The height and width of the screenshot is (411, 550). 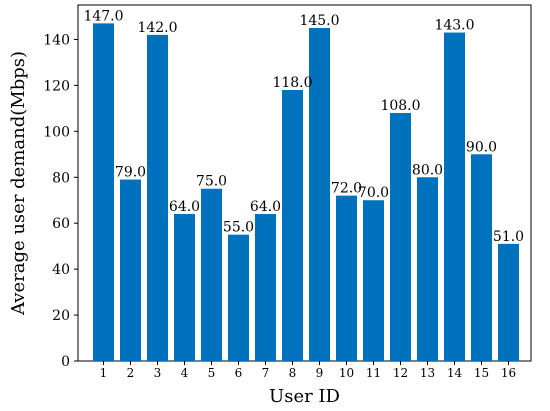 I want to click on x-tick-label: 15, so click(x=481, y=373).